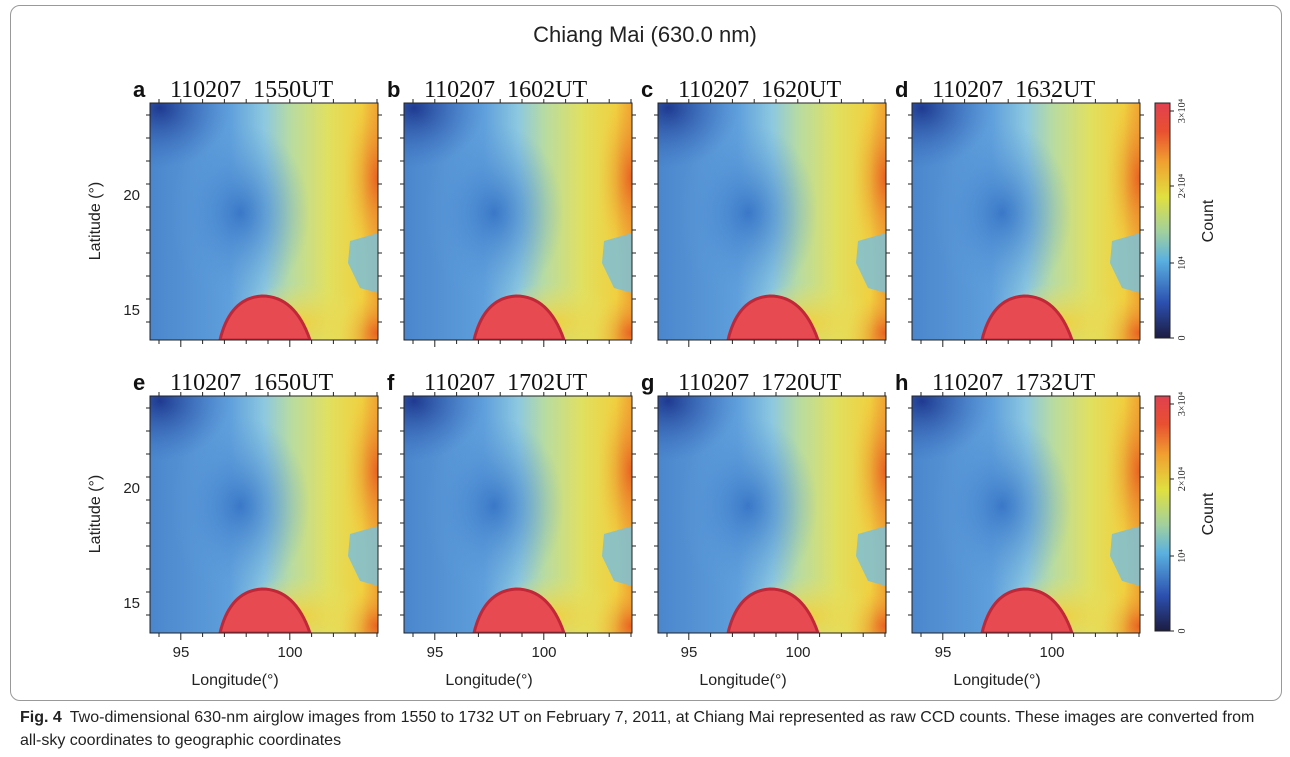  Describe the element at coordinates (41, 717) in the screenshot. I see `caption-label: Fig. 4` at that location.